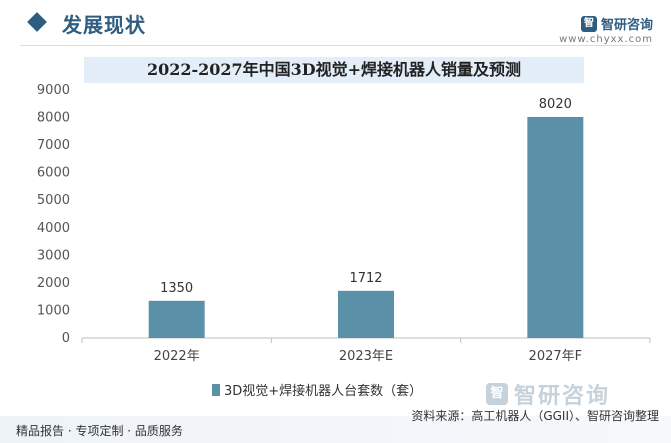 Image resolution: width=671 pixels, height=443 pixels. I want to click on brand-row: 智 智研咨询, so click(606, 23).